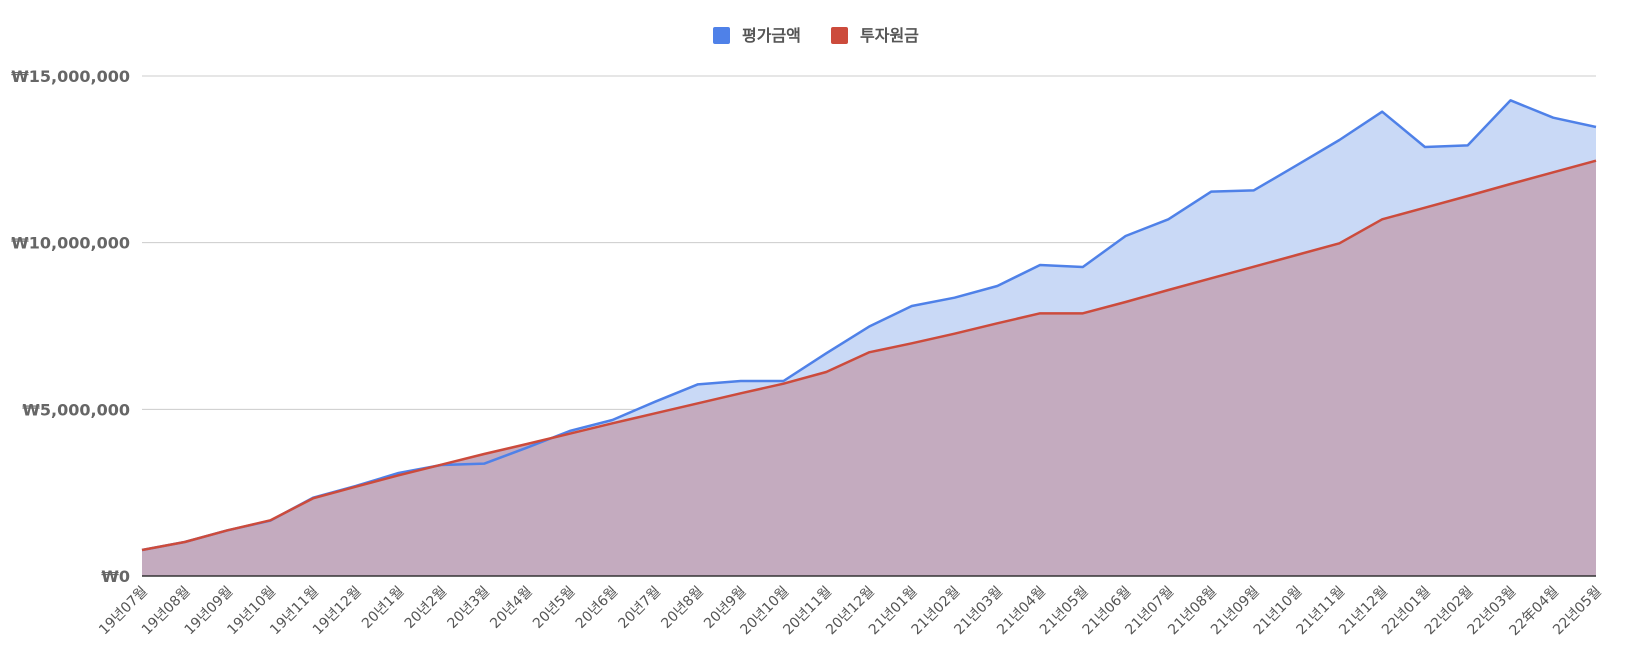  Describe the element at coordinates (554, 608) in the screenshot. I see `x-tick-label: 20년5월` at that location.